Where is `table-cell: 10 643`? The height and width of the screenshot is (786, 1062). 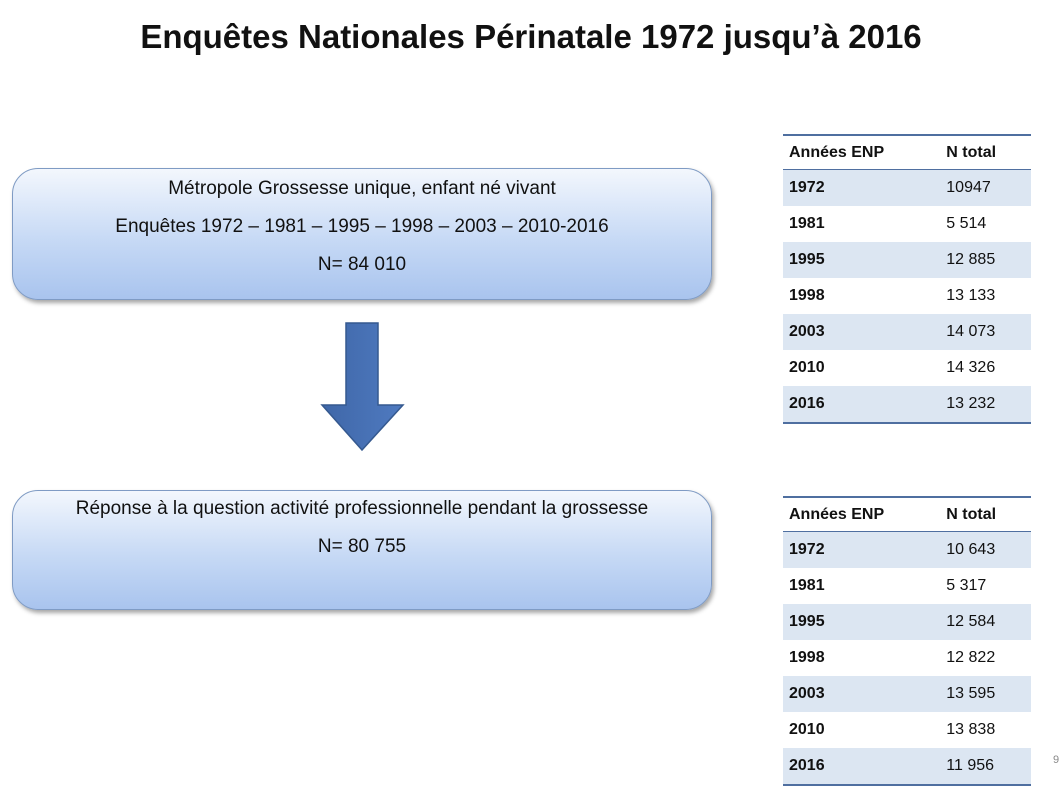
table-cell: 10 643 is located at coordinates (985, 549).